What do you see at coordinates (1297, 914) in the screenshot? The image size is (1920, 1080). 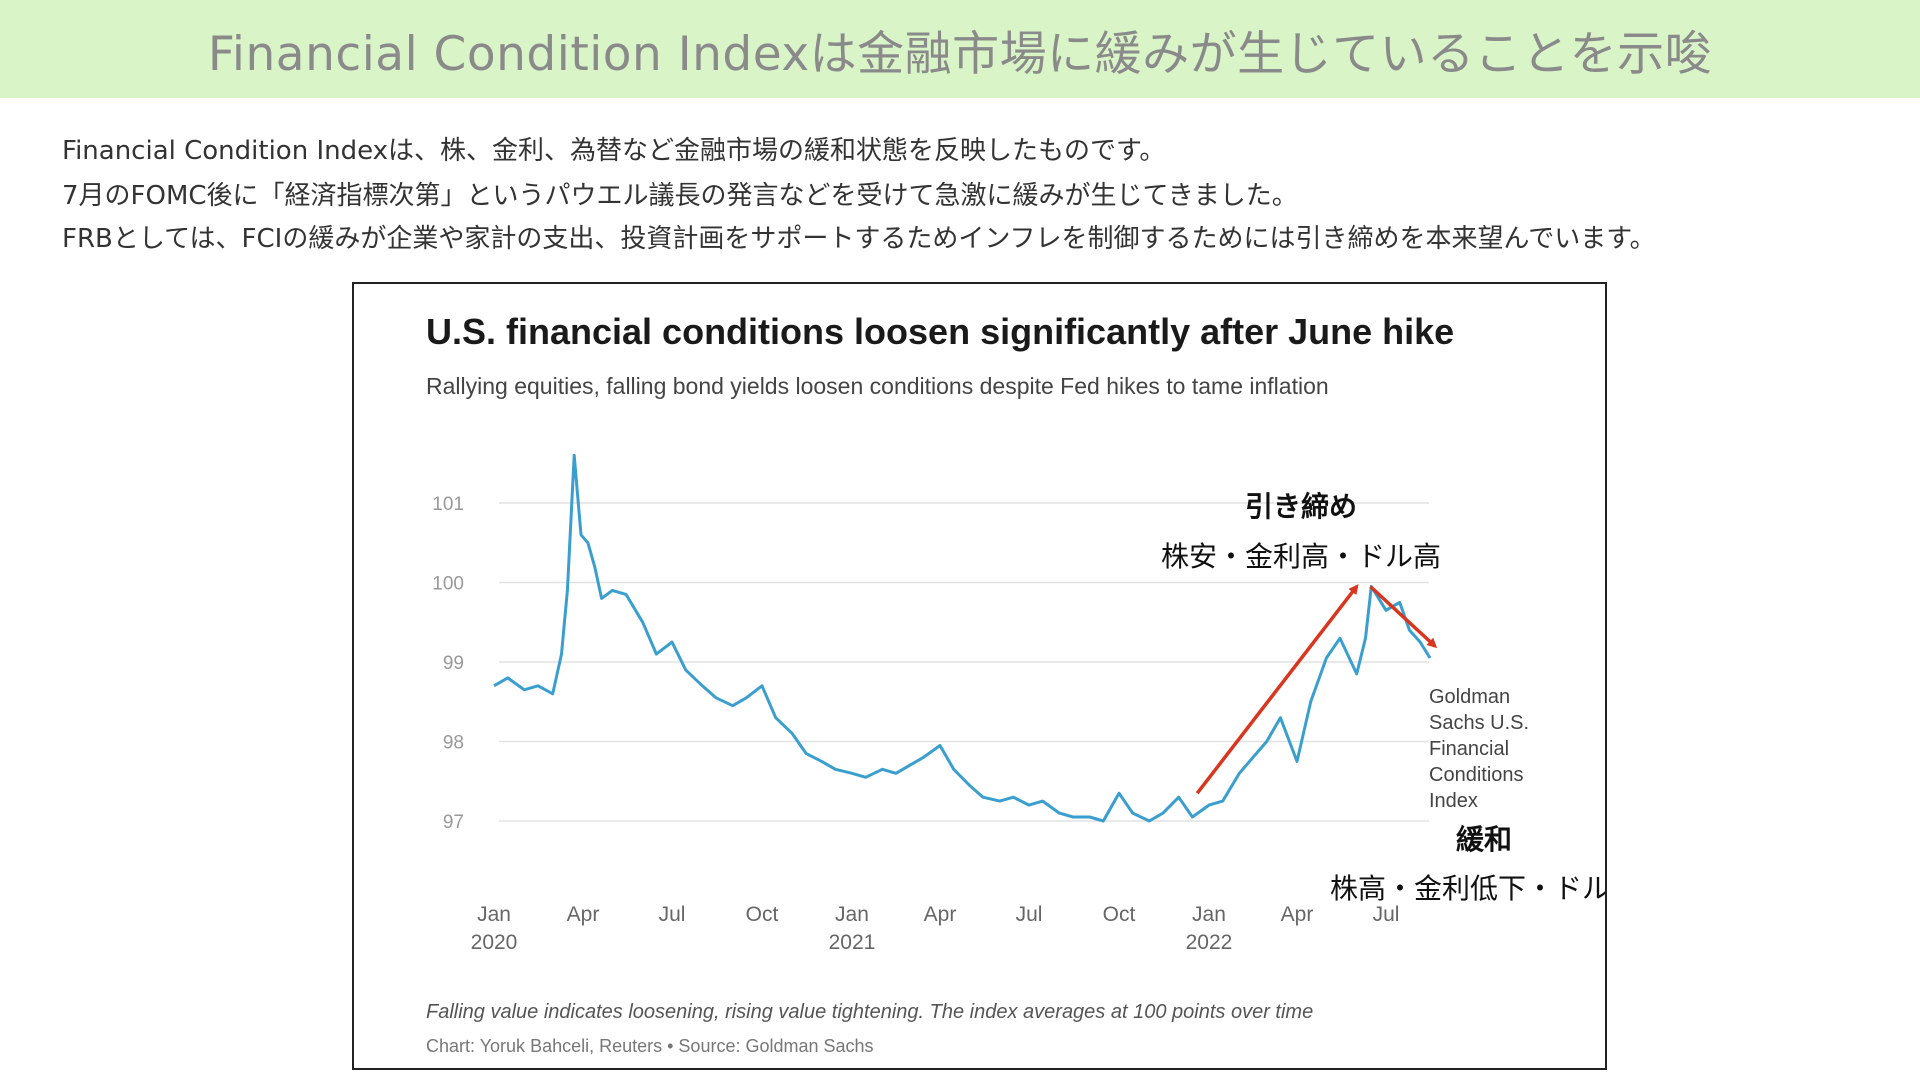 I see `x-tick-label-9: Apr` at bounding box center [1297, 914].